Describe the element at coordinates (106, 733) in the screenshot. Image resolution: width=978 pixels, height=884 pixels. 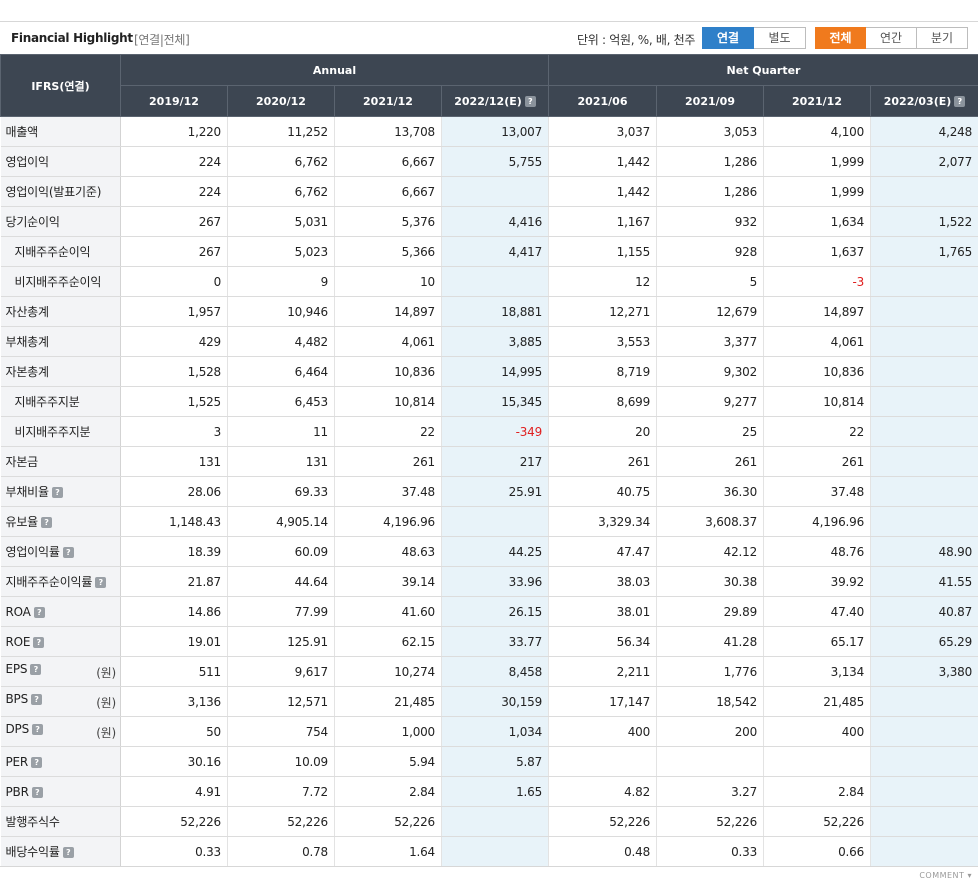
I see `row-unit: (원)` at that location.